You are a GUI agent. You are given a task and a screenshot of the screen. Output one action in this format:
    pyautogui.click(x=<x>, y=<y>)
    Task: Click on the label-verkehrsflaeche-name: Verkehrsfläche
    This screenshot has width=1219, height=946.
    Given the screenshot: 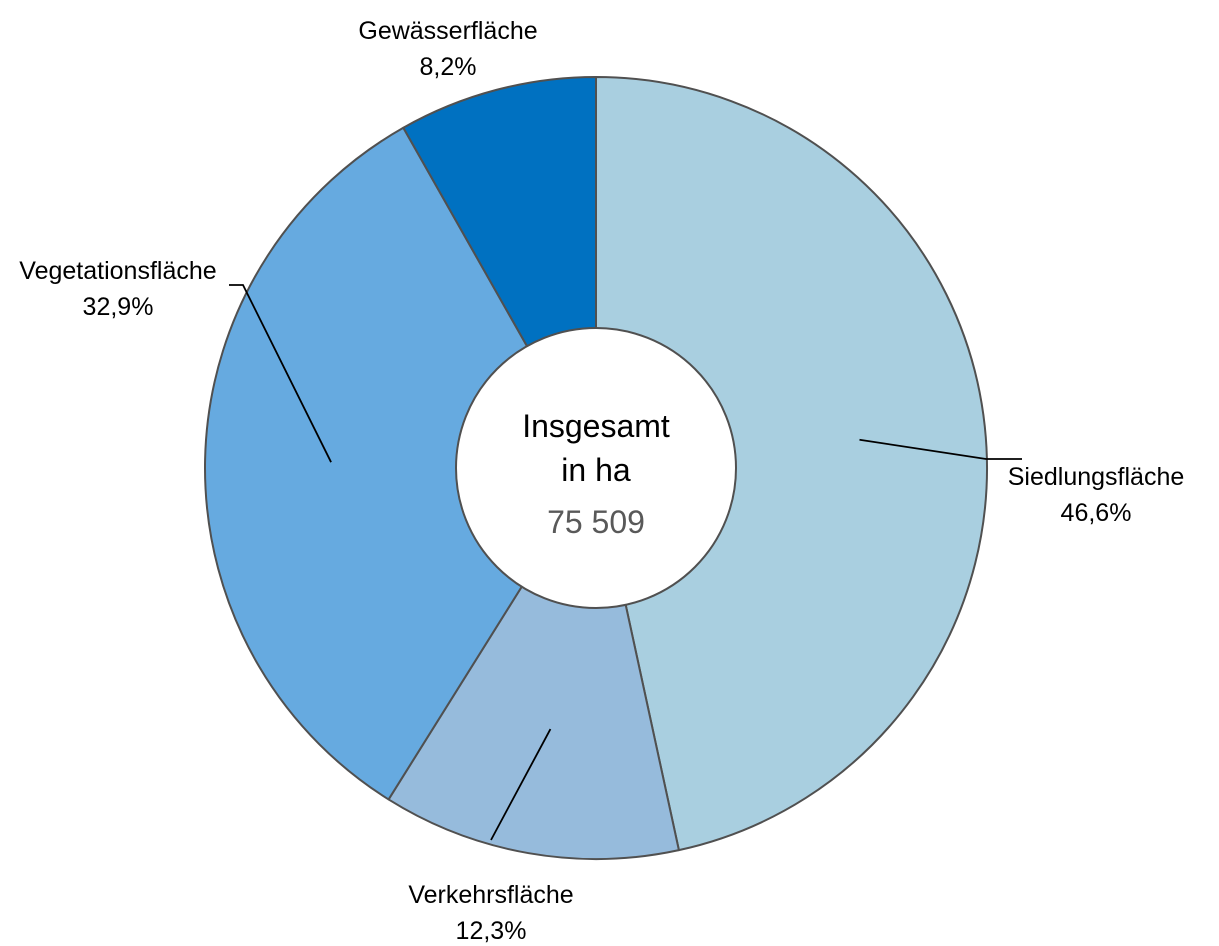 What is the action you would take?
    pyautogui.click(x=490, y=895)
    